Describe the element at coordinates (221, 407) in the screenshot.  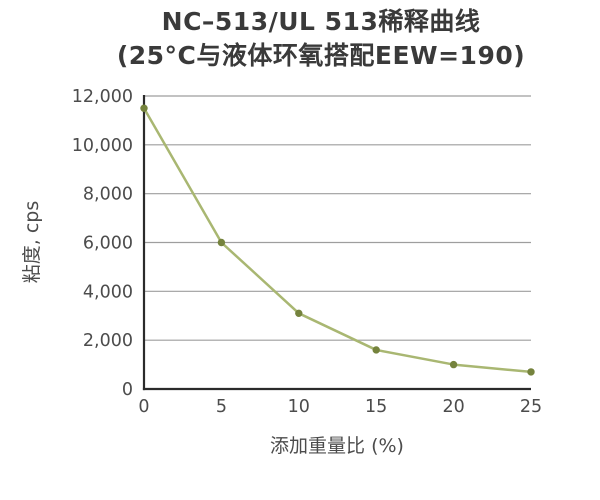
I see `x-tick-label: 5` at that location.